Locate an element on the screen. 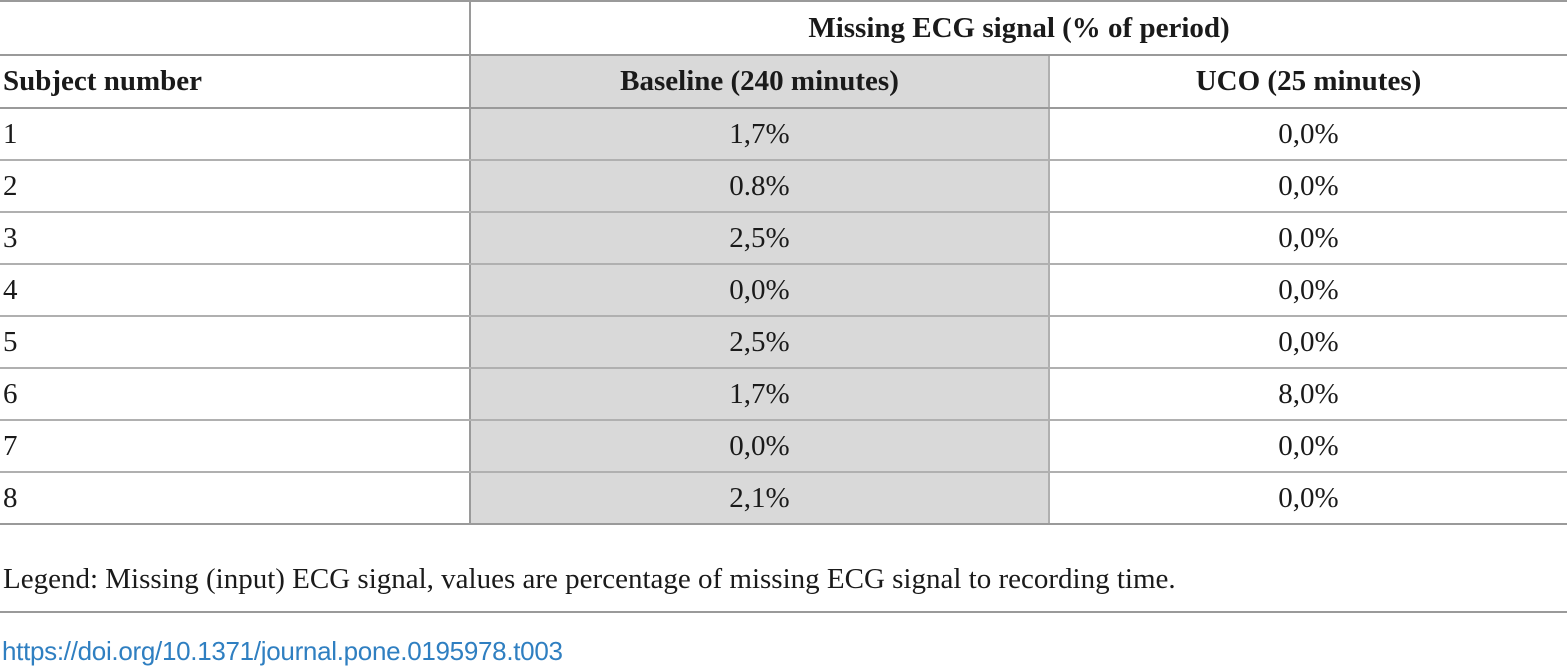 The height and width of the screenshot is (671, 1567). table-row: 7 0,0% 0,0% is located at coordinates (783, 446).